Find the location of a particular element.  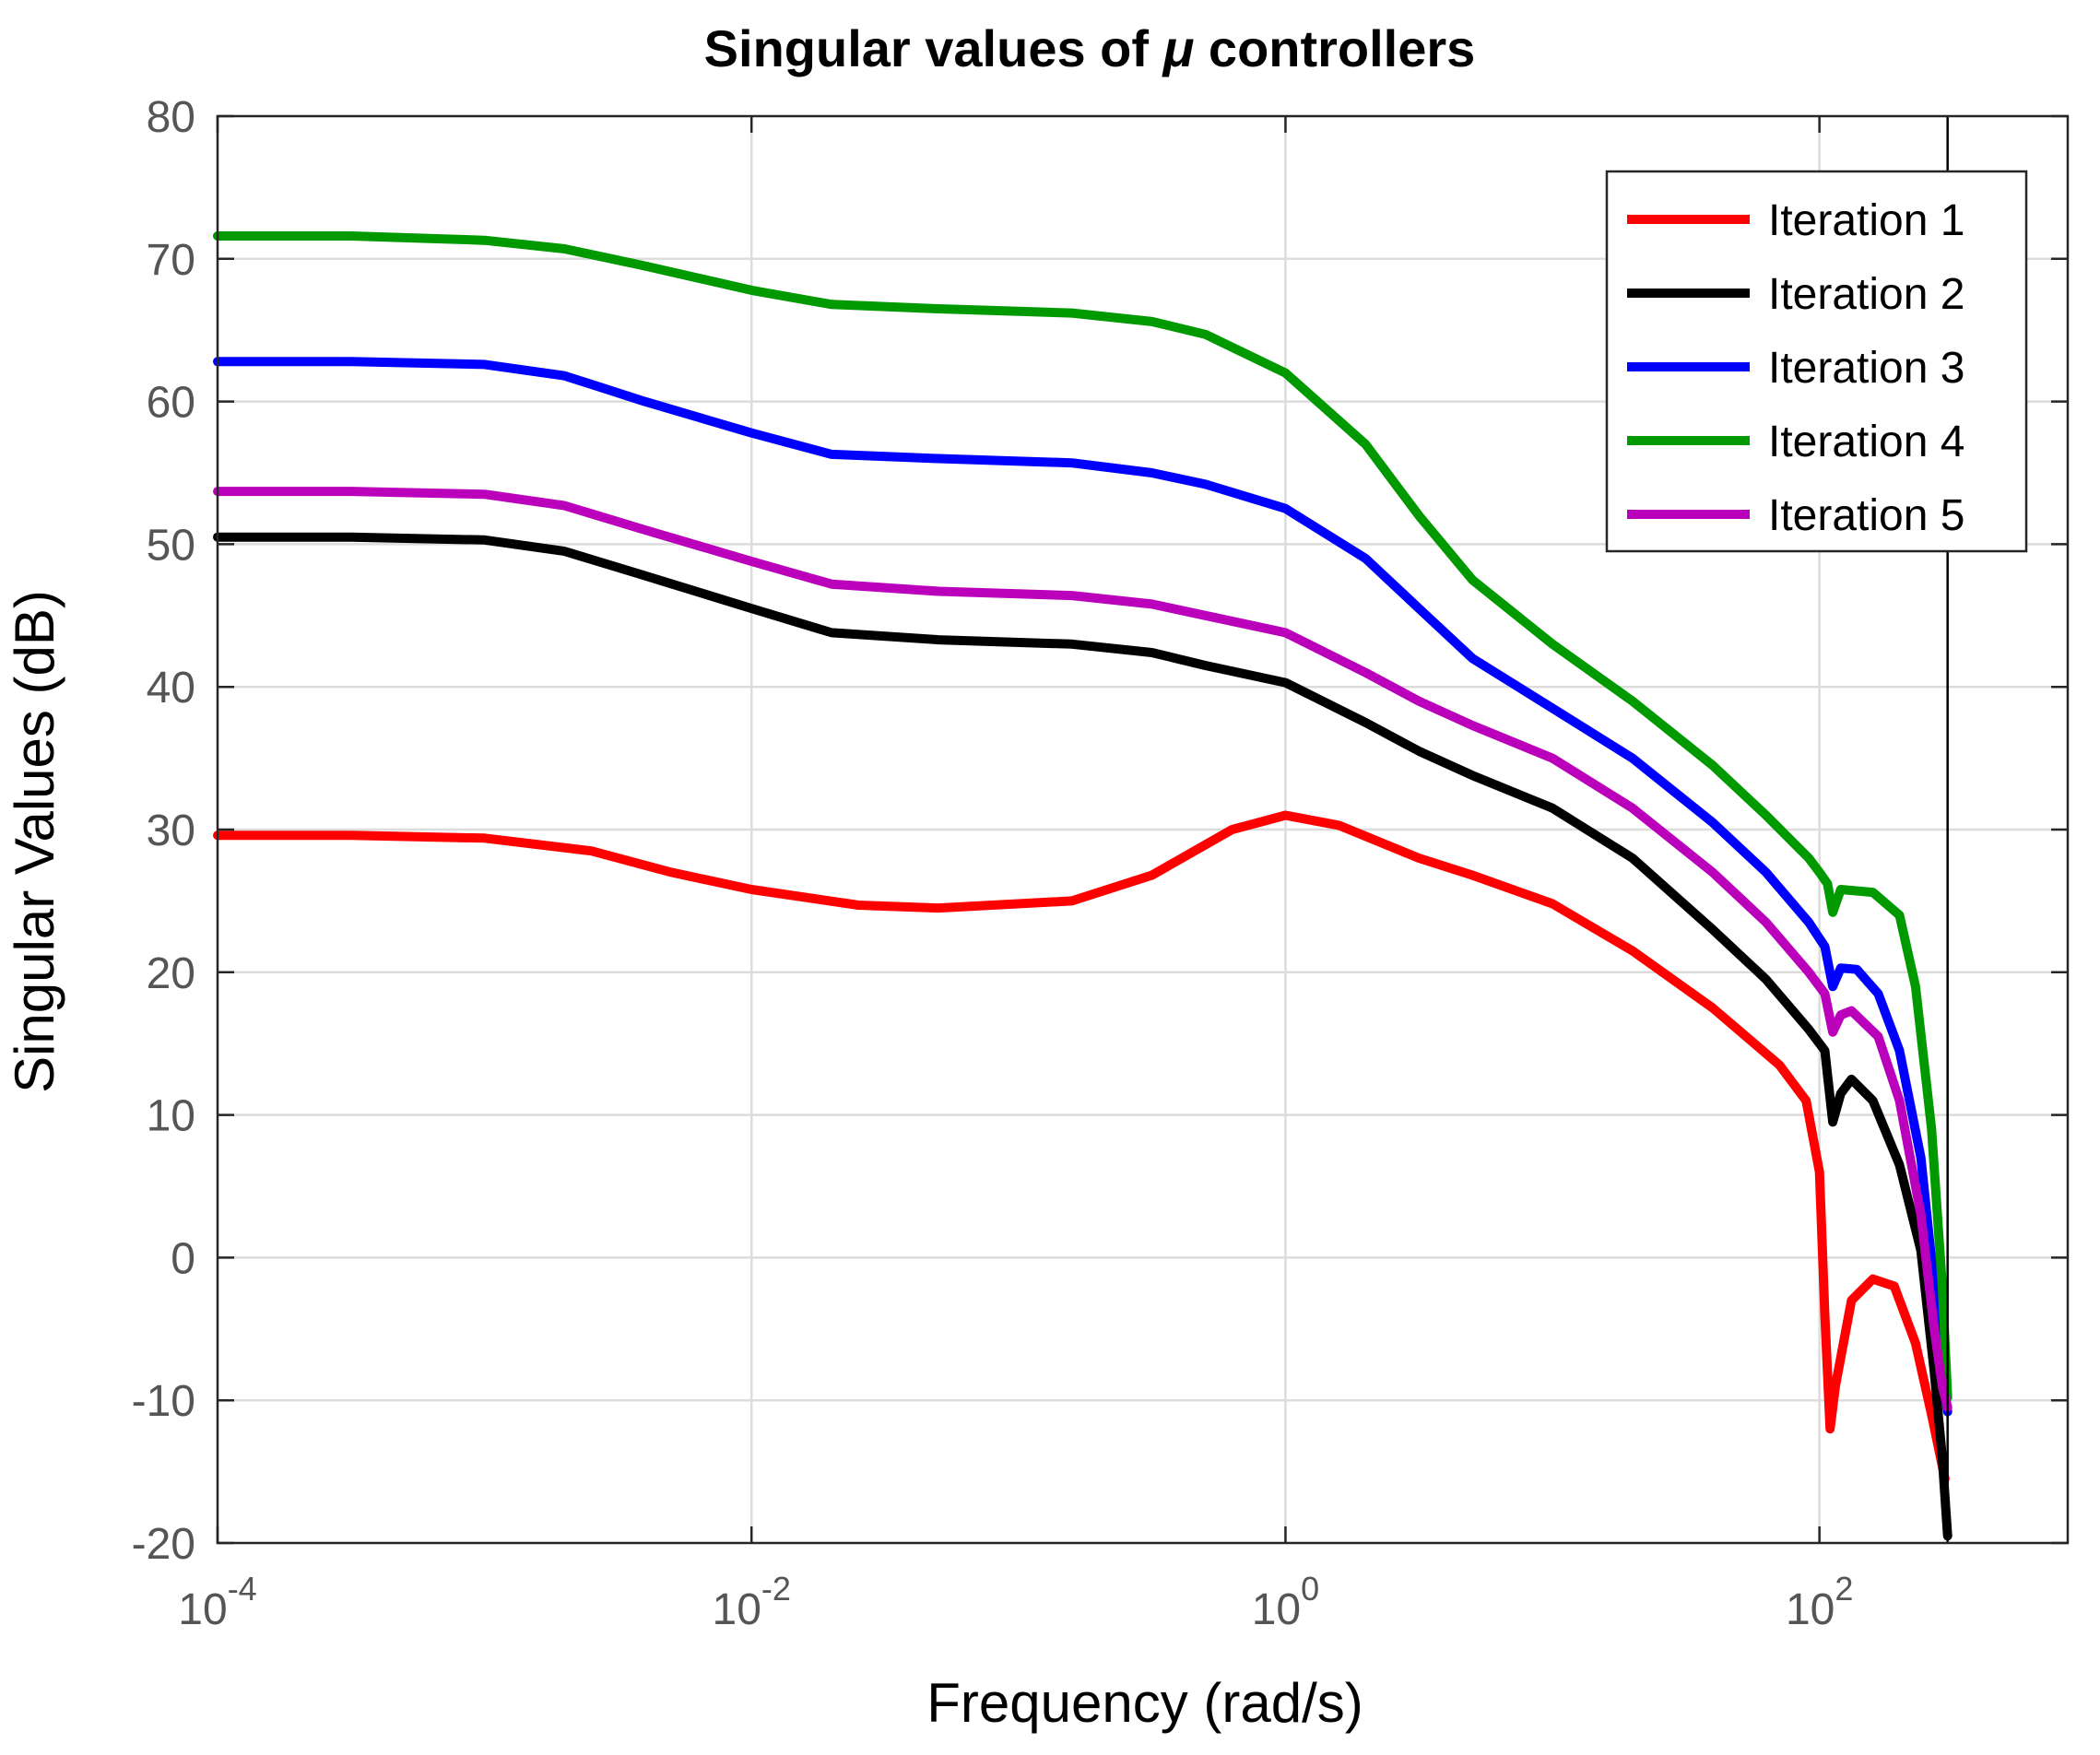

y-tick-label: 70 is located at coordinates (171, 260).